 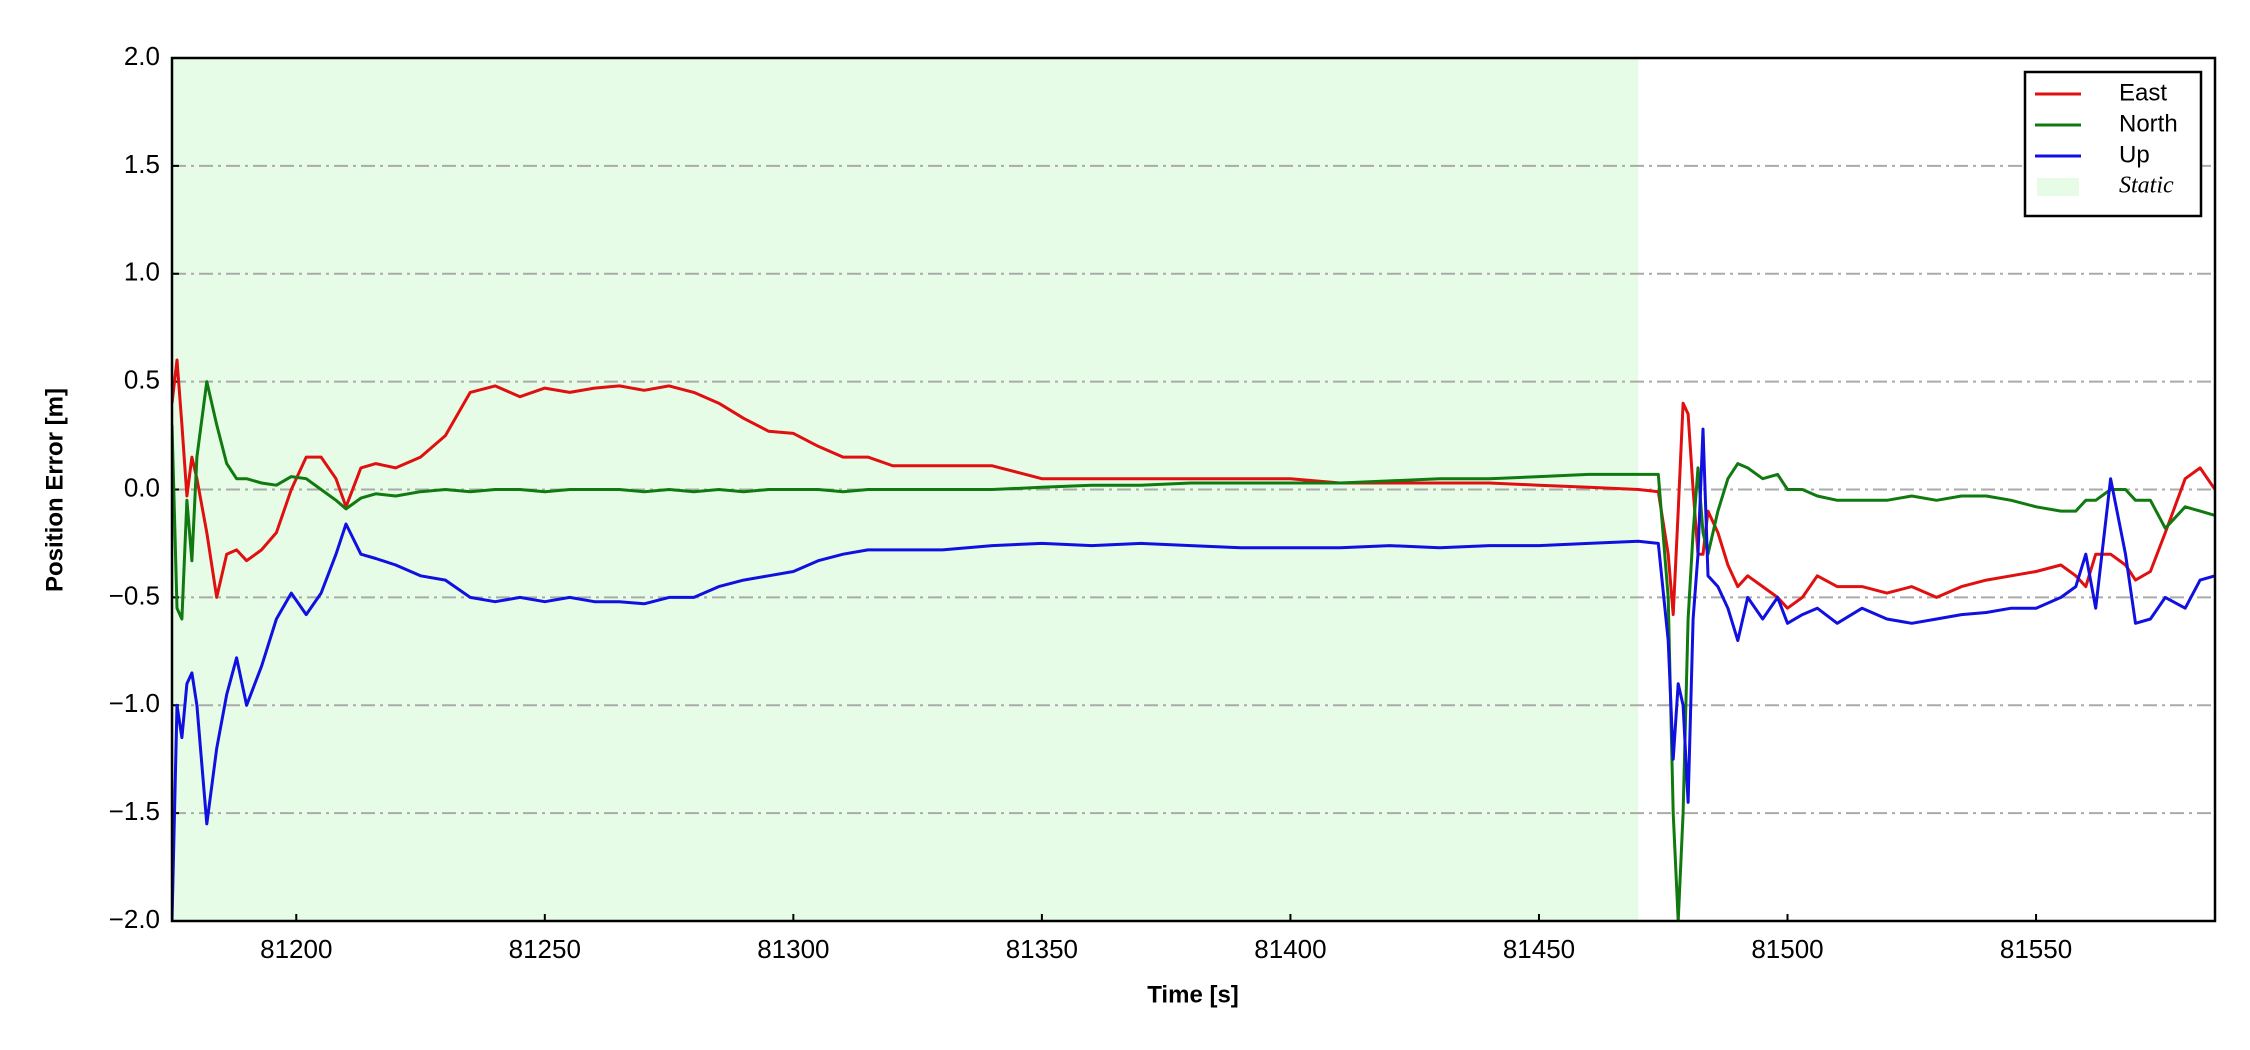 What do you see at coordinates (134, 703) in the screenshot?
I see `y-tick-label: −1.0` at bounding box center [134, 703].